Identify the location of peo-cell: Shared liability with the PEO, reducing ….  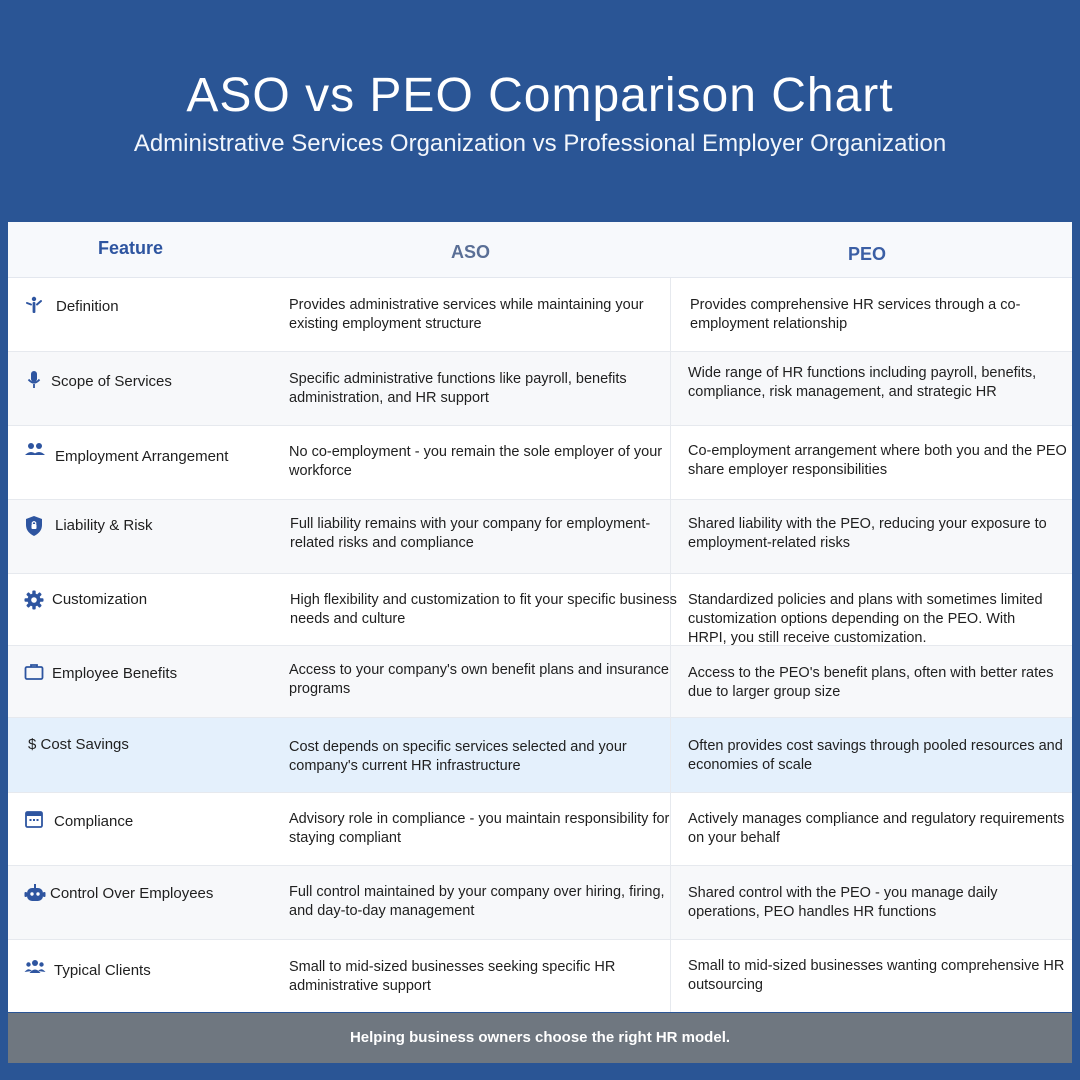
(867, 533).